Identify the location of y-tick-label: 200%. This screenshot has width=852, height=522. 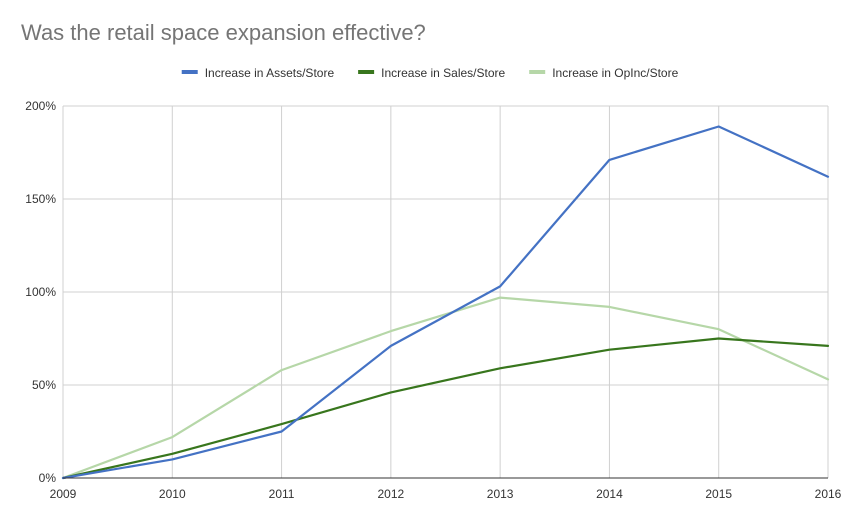
(40, 106).